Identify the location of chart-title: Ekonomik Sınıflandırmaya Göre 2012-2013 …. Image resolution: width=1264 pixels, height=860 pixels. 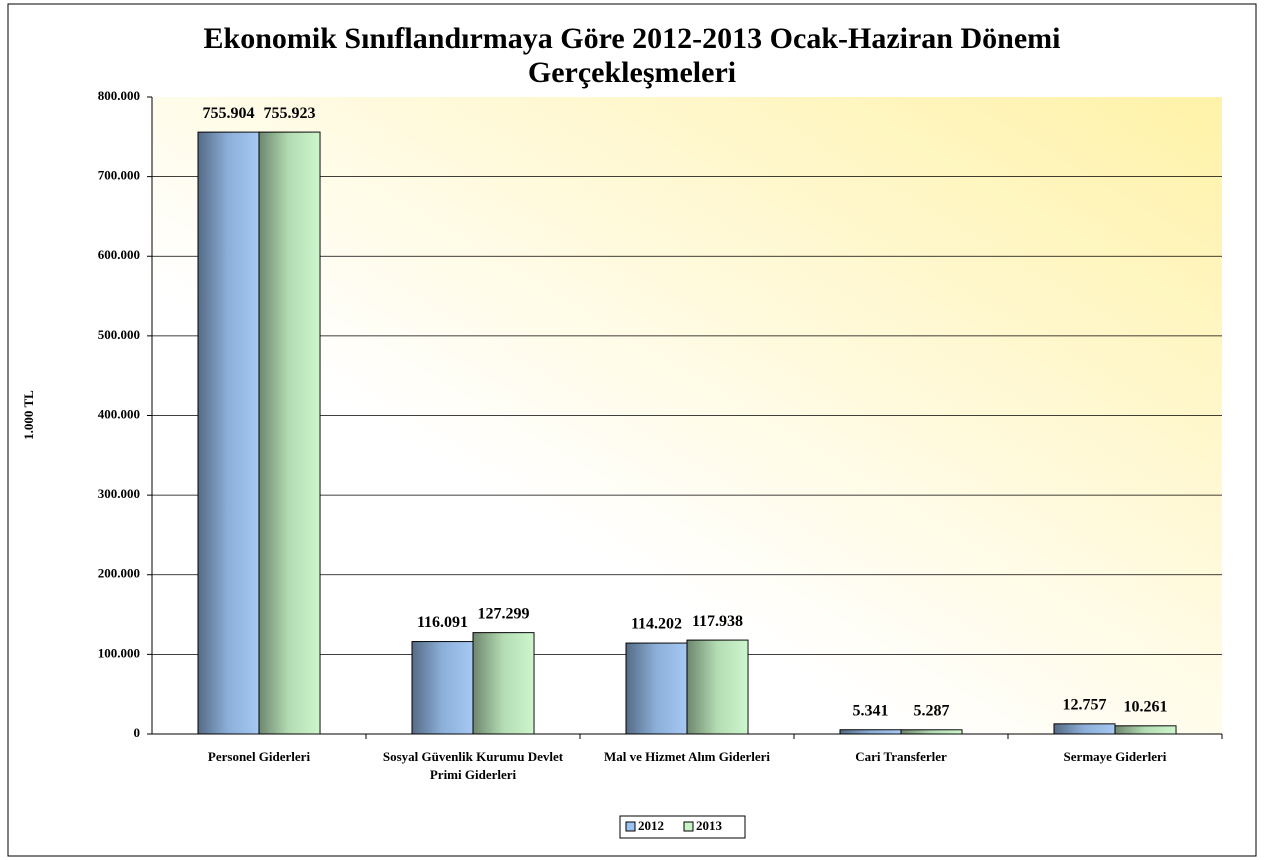
(632, 55).